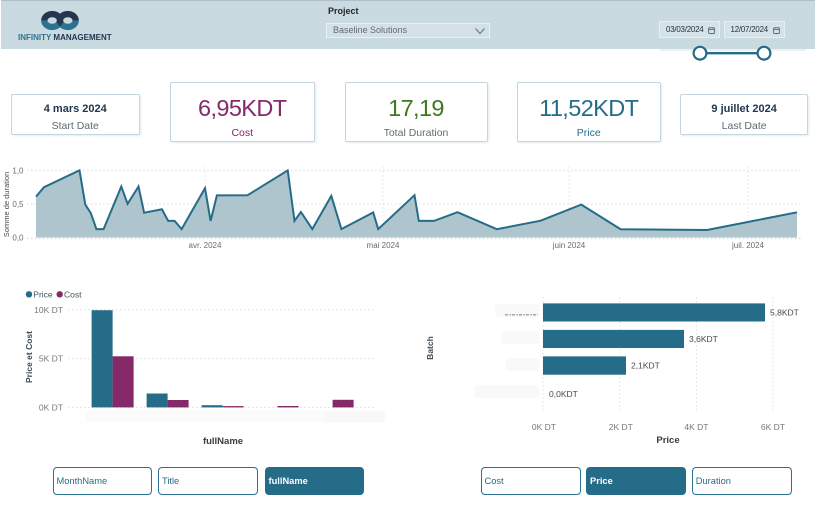  Describe the element at coordinates (748, 245) in the screenshot. I see `svg-text: juil. 2024` at that location.